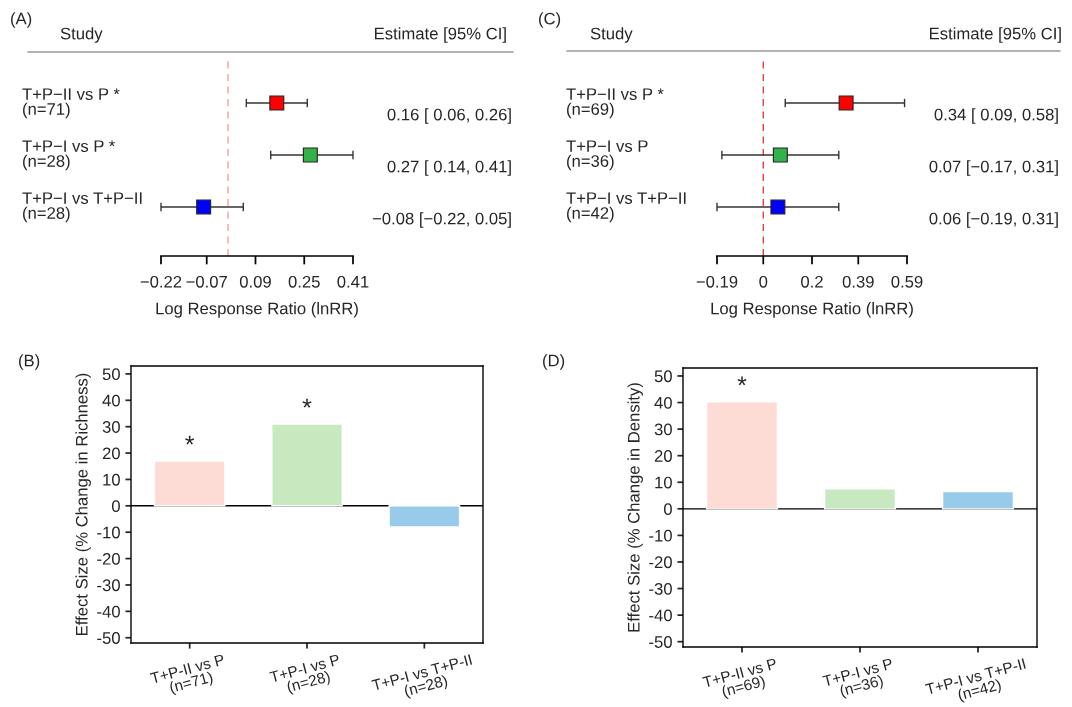 The width and height of the screenshot is (1072, 707). What do you see at coordinates (812, 281) in the screenshot?
I see `x-tick-label: 0.2` at bounding box center [812, 281].